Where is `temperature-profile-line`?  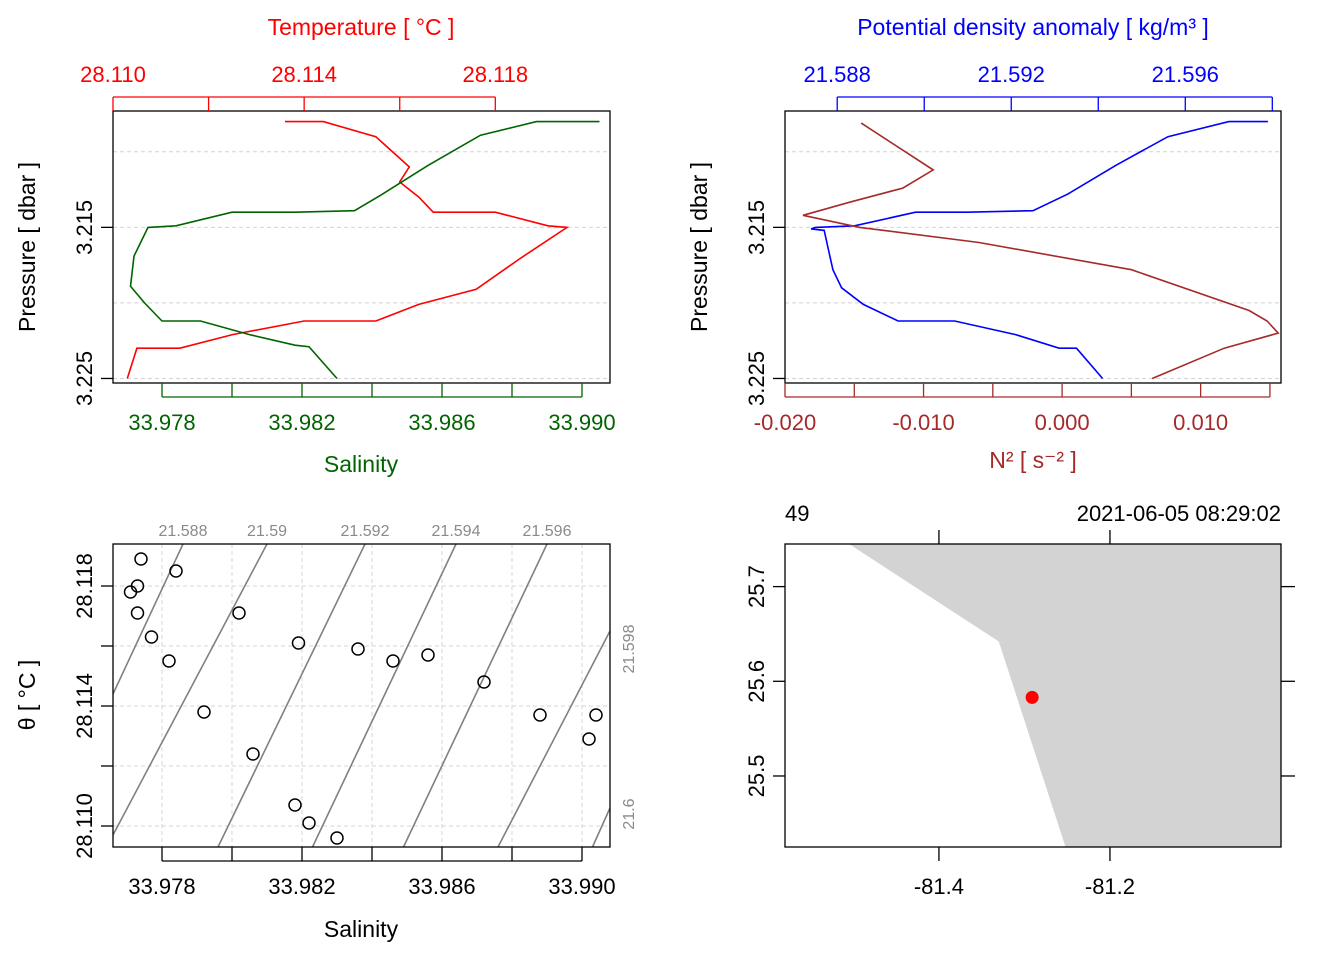 temperature-profile-line is located at coordinates (348, 249).